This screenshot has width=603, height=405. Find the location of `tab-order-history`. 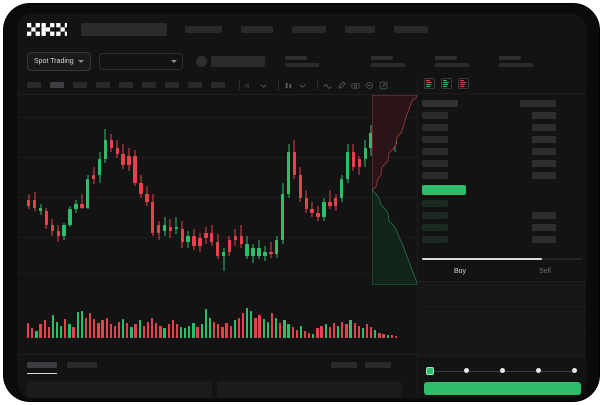

tab-order-history is located at coordinates (82, 365).